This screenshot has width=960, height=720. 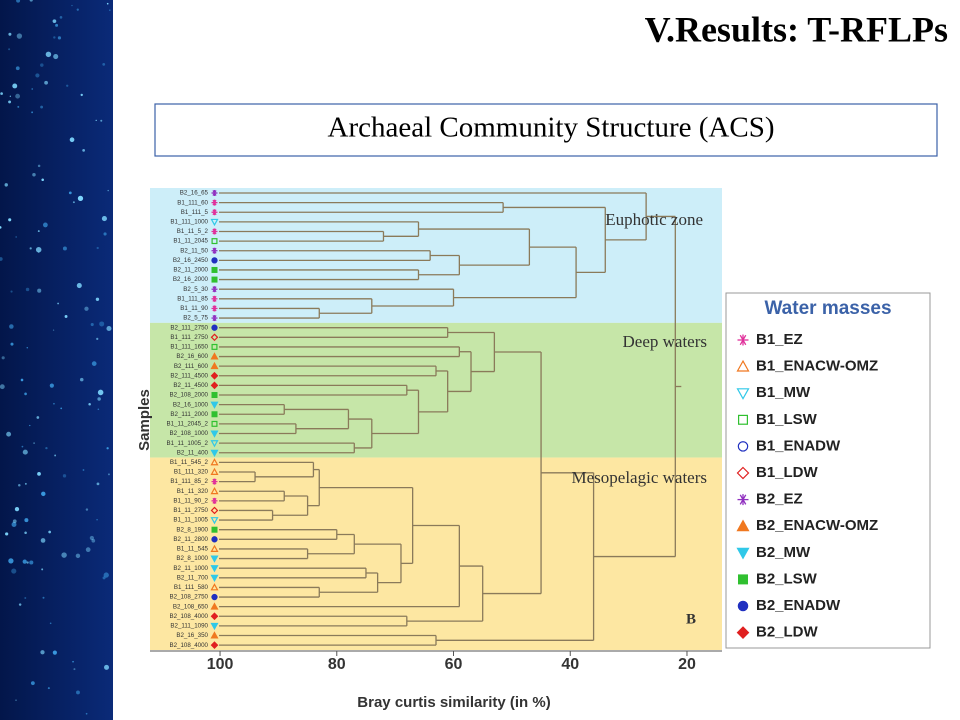 I want to click on slide-title: V.Results: T-RFLPs, so click(x=796, y=29).